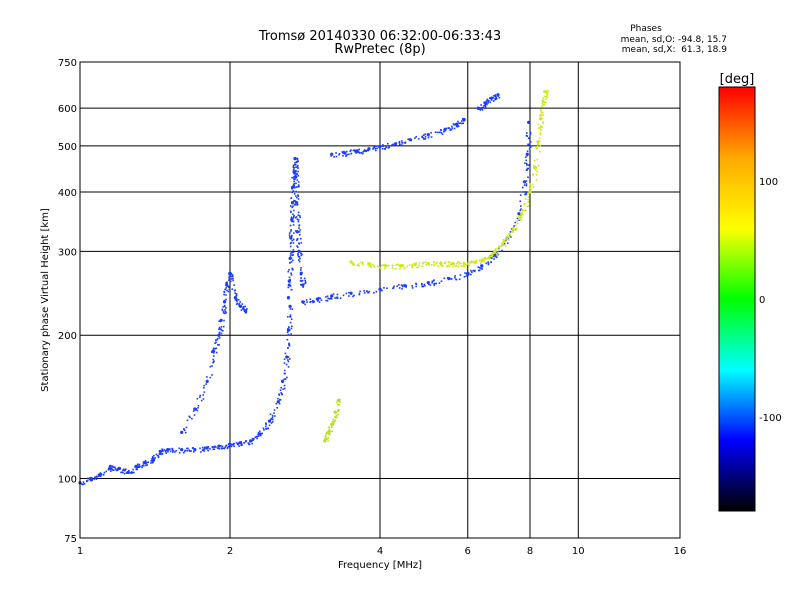  Describe the element at coordinates (67, 252) in the screenshot. I see `y-tick-label: 300` at that location.